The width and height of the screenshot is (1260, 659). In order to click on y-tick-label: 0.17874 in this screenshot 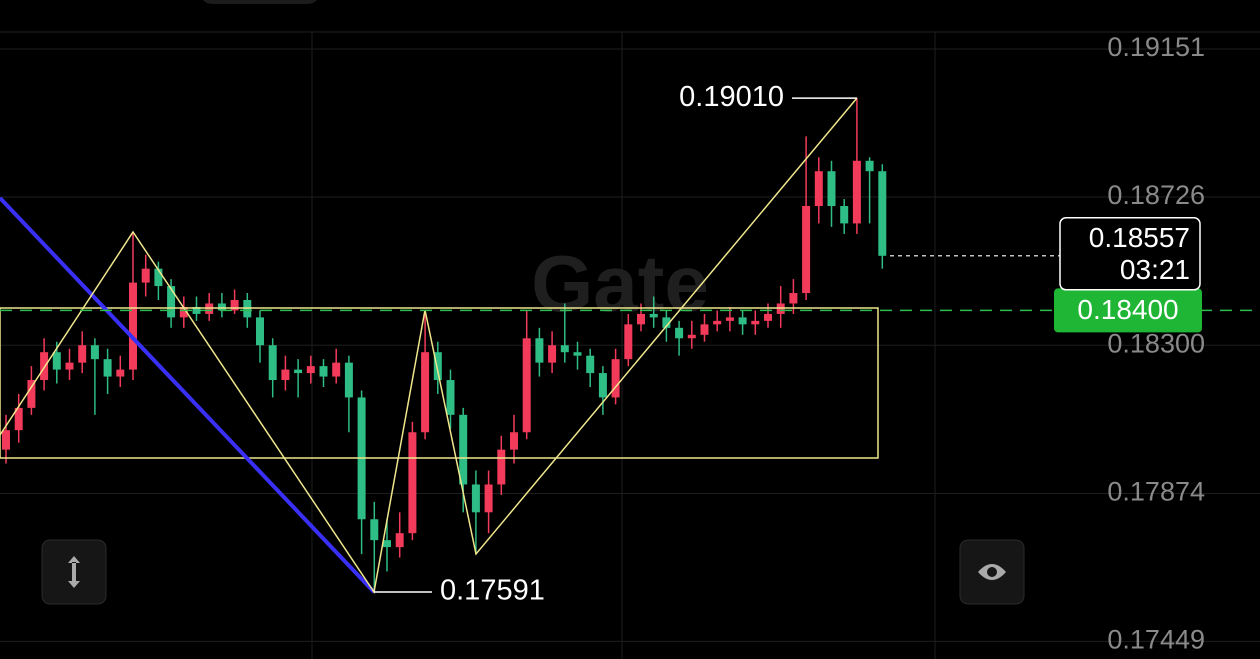, I will do `click(1156, 492)`.